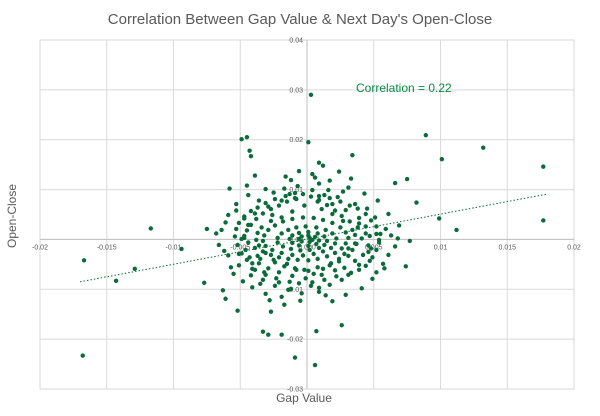 The height and width of the screenshot is (416, 600). Describe the element at coordinates (507, 247) in the screenshot. I see `x-tick-label: 0.015` at that location.